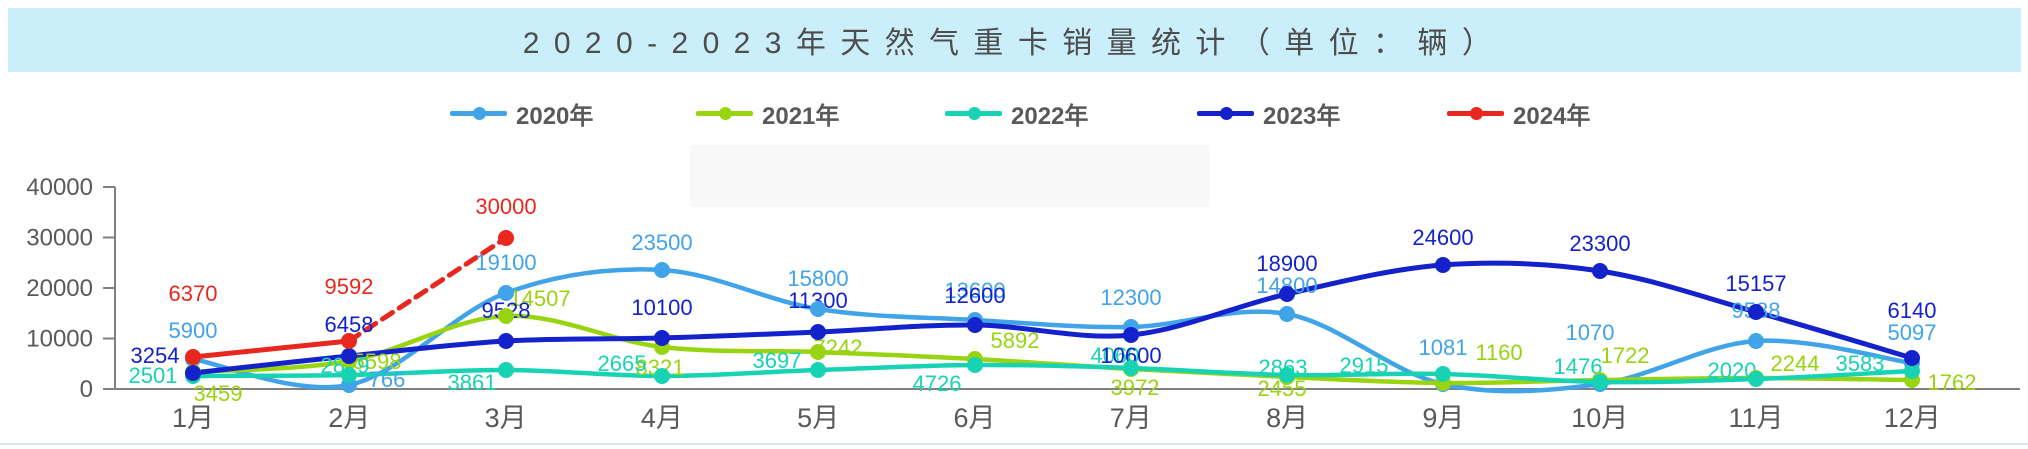  I want to click on legend-item-2022: 2022年, so click(1016, 113).